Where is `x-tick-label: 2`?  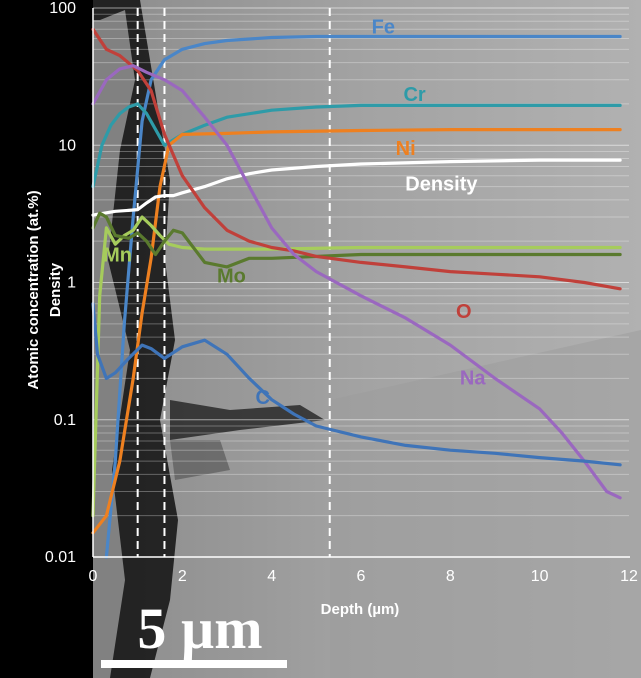 x-tick-label: 2 is located at coordinates (182, 576).